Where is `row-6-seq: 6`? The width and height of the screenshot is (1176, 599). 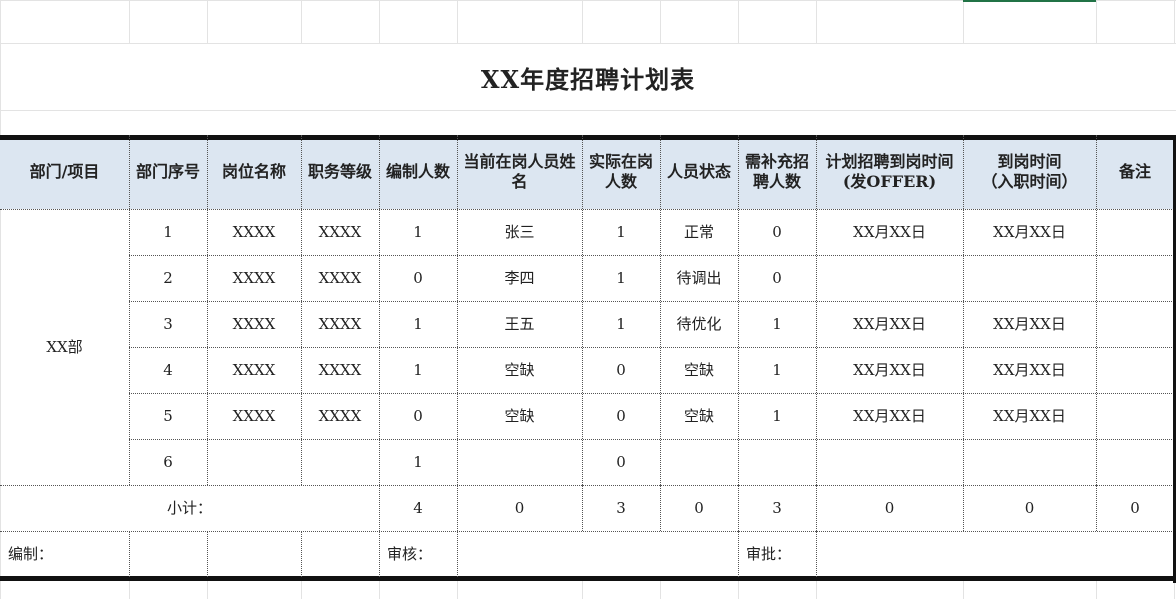
row-6-seq: 6 is located at coordinates (168, 461).